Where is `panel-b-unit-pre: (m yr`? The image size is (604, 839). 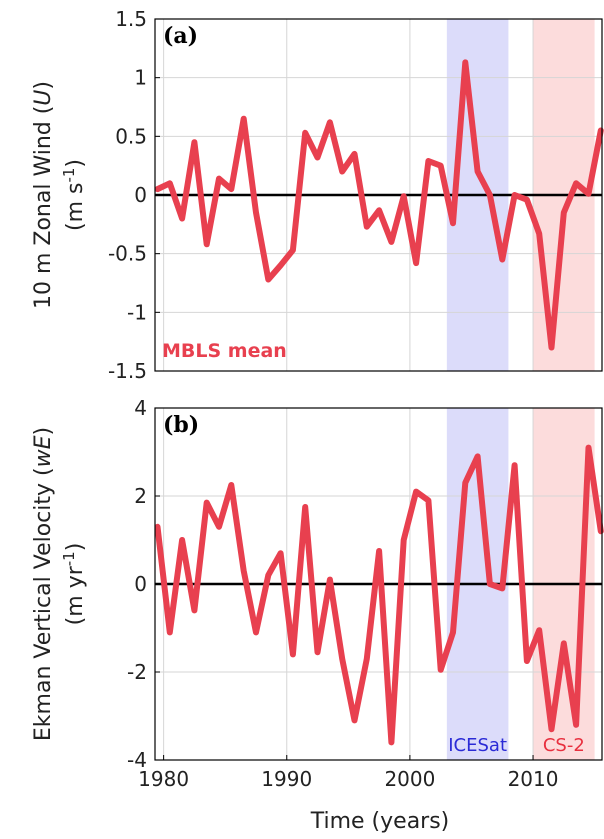 panel-b-unit-pre: (m yr is located at coordinates (75, 595).